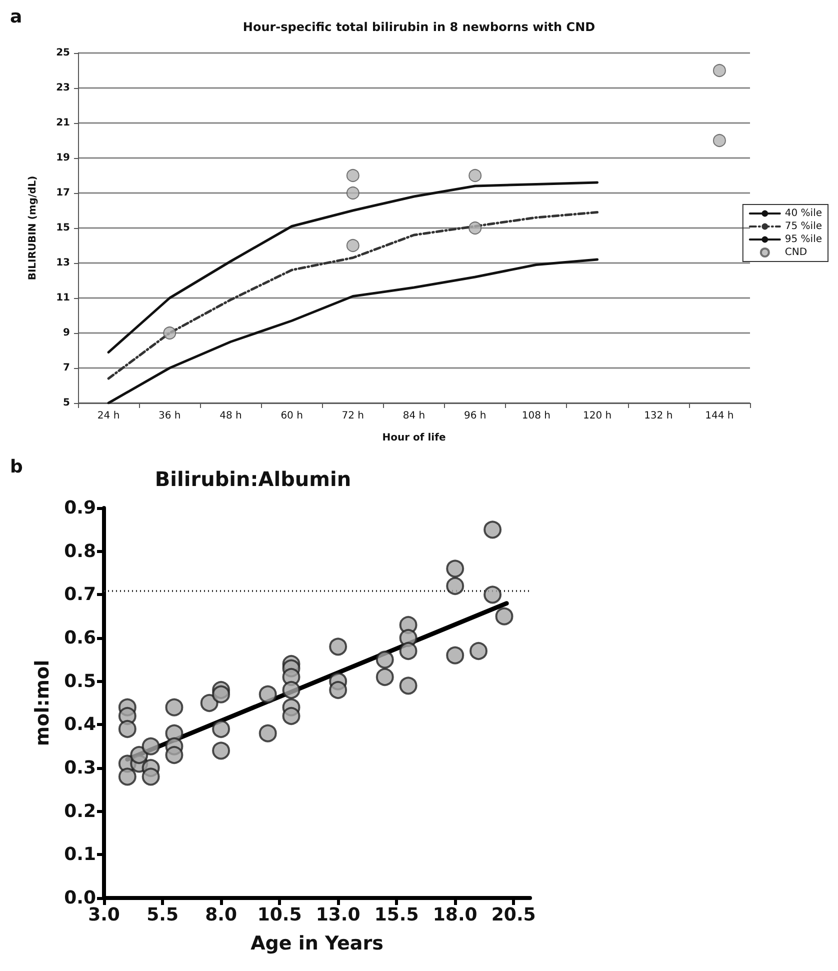 Image resolution: width=838 pixels, height=971 pixels. I want to click on legend-label: CND, so click(796, 252).